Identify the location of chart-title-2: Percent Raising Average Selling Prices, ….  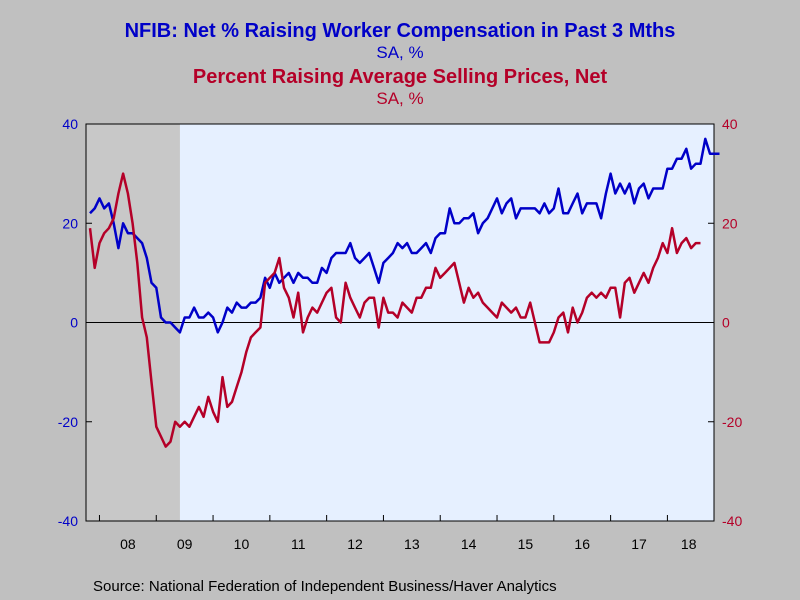
(400, 77).